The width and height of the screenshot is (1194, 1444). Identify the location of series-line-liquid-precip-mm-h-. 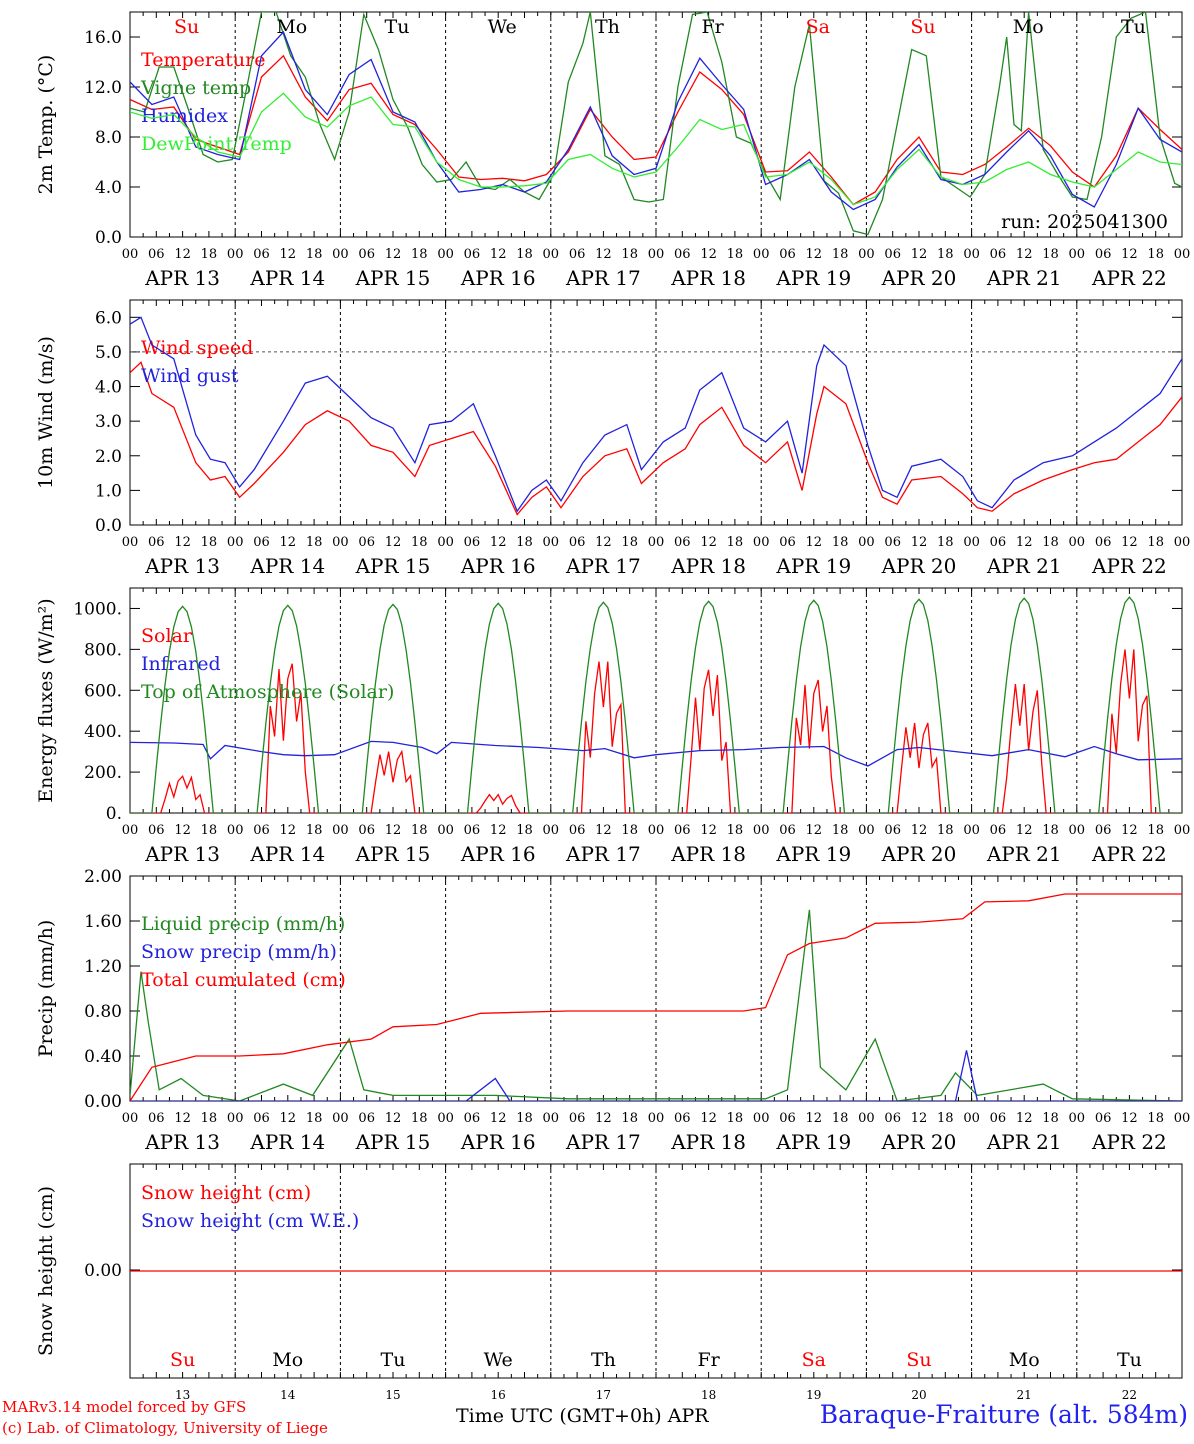
(656, 1005).